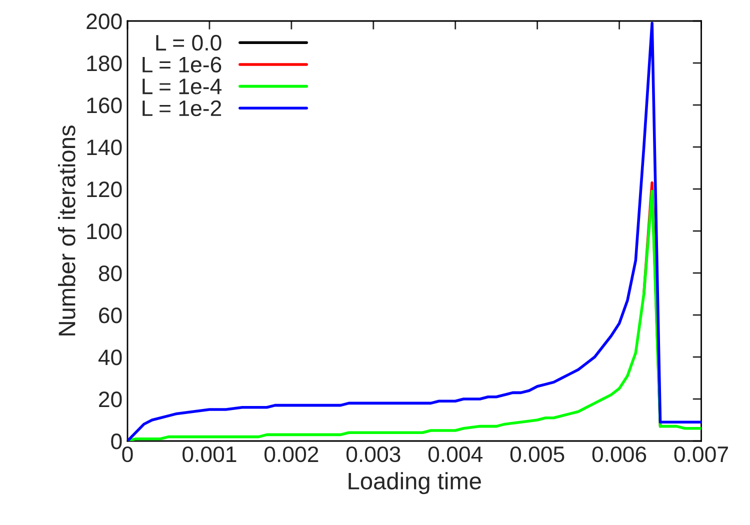  Describe the element at coordinates (414, 483) in the screenshot. I see `x-axis-title: Loading time` at that location.